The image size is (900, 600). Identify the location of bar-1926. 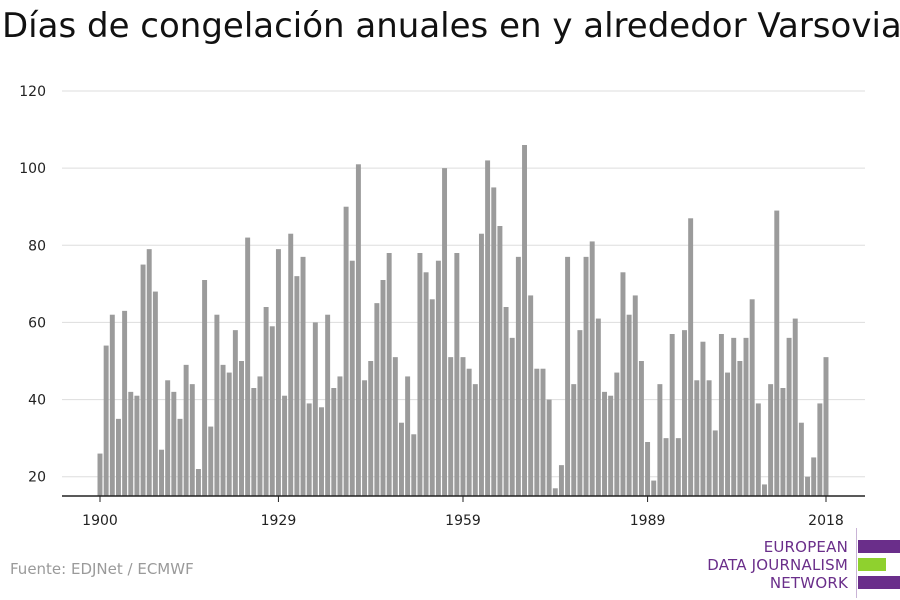
(260, 436).